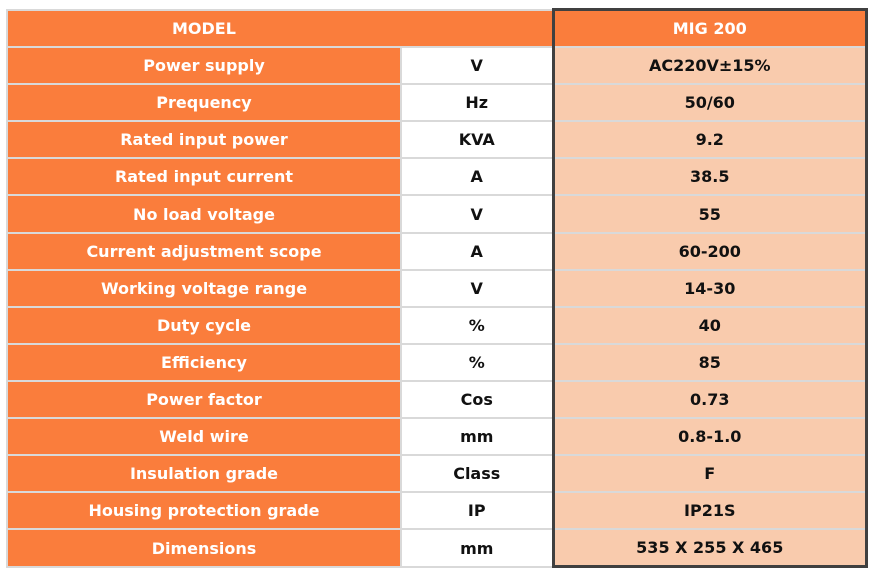 Image resolution: width=876 pixels, height=570 pixels. What do you see at coordinates (204, 214) in the screenshot?
I see `name-cell: No load voltage` at bounding box center [204, 214].